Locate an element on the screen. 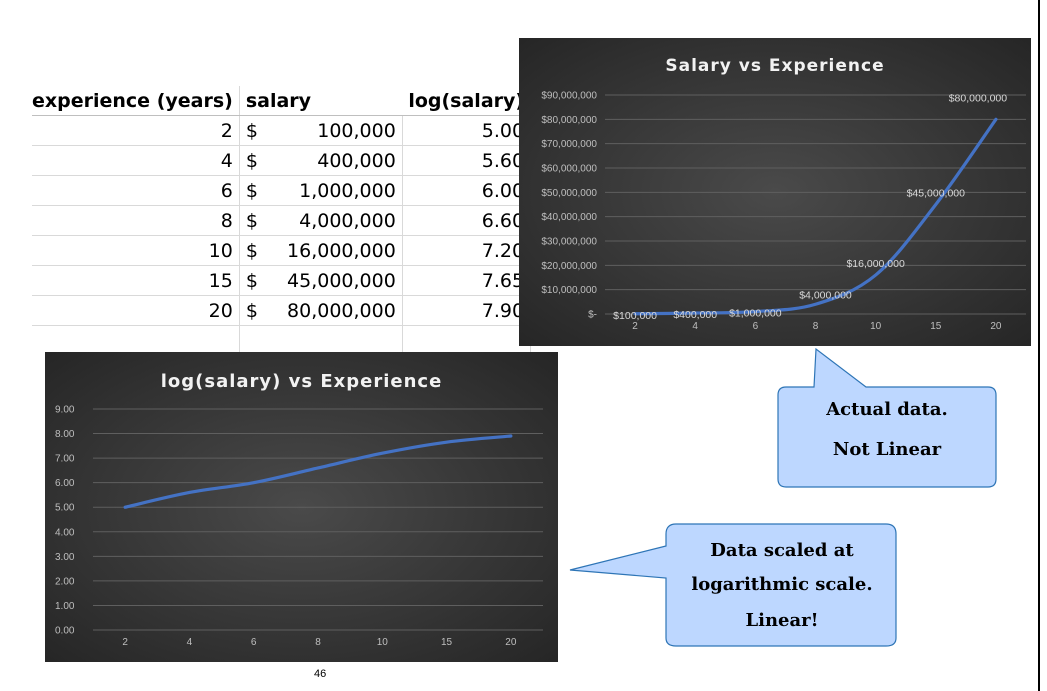  data-label: $100,000 is located at coordinates (635, 316).